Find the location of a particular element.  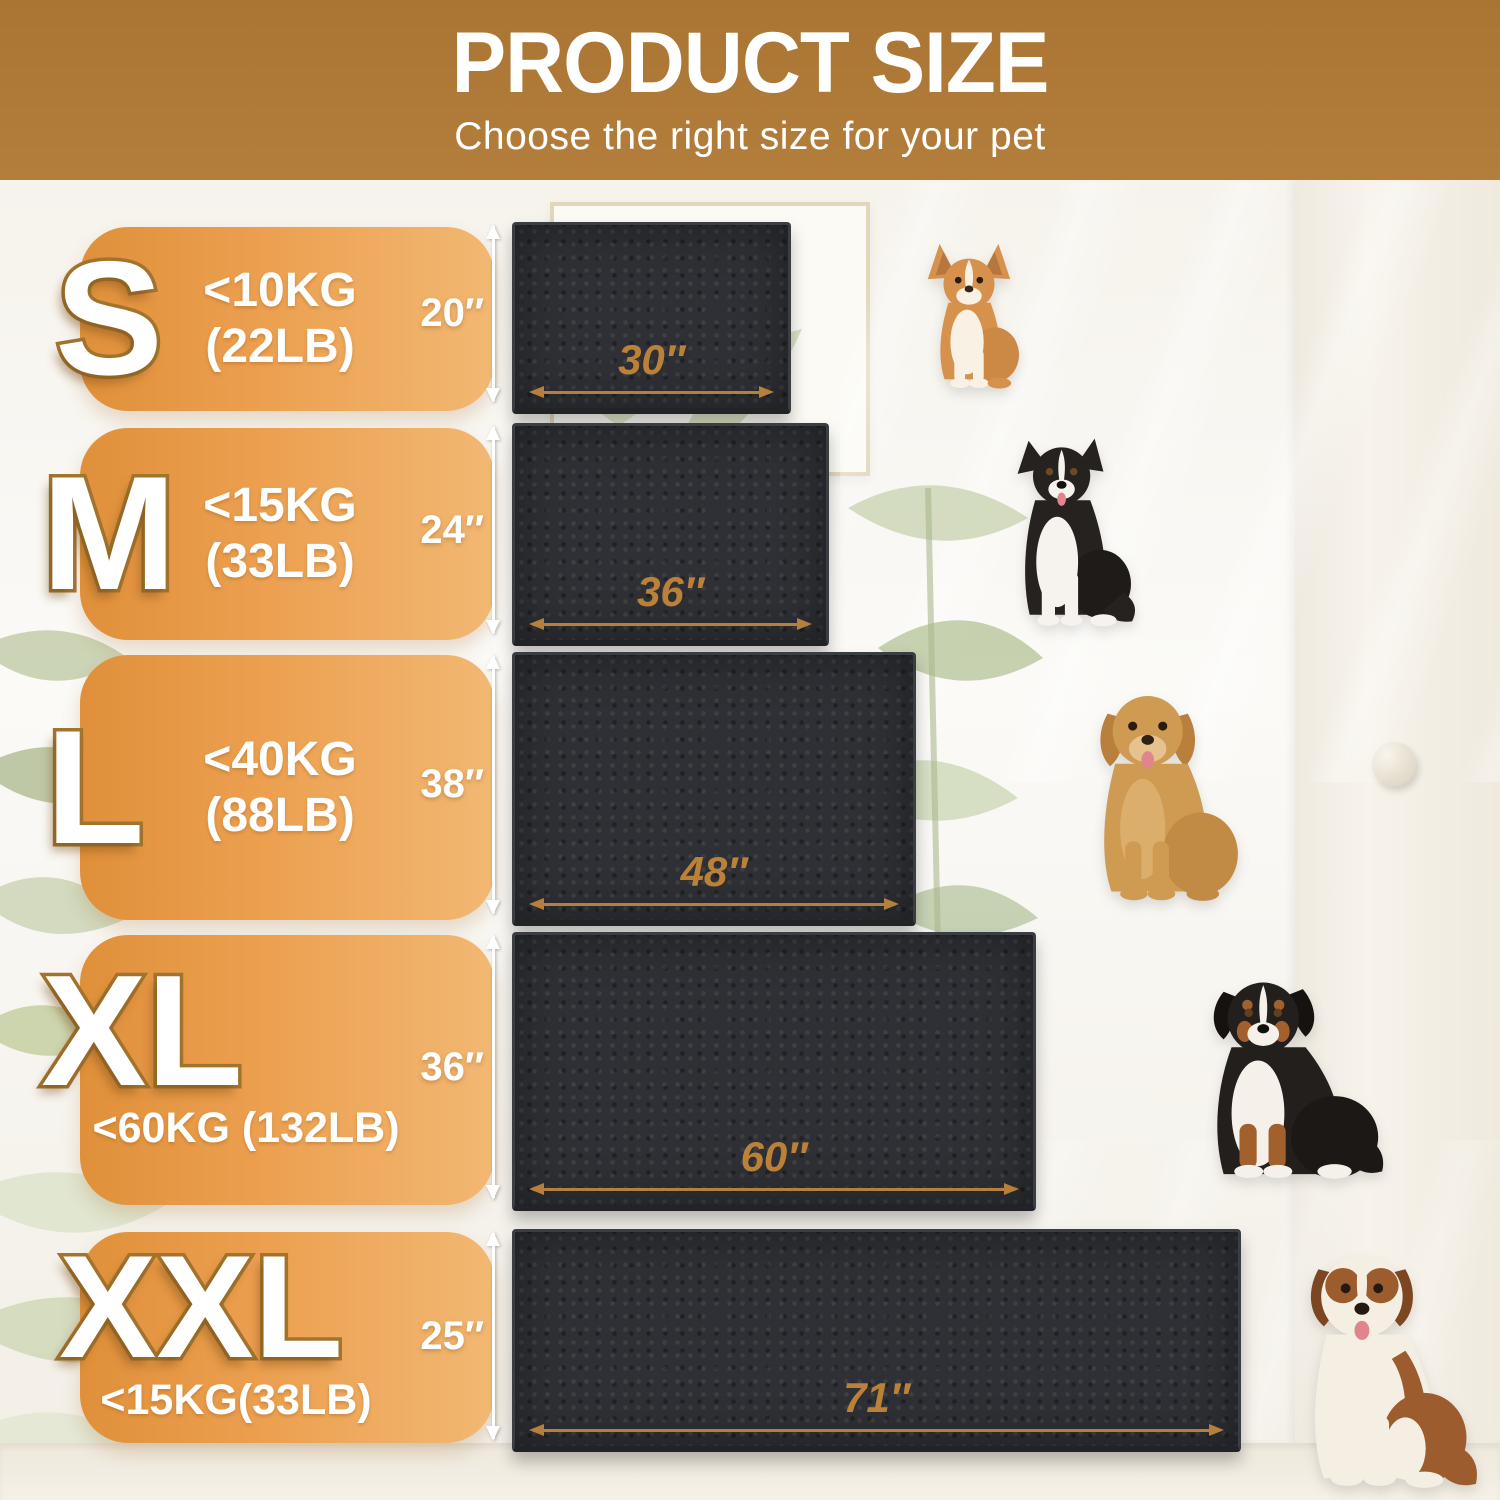

floor is located at coordinates (750, 1471).